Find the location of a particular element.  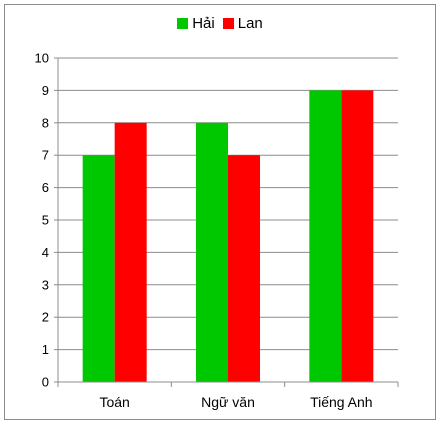

legend-swatch-lan is located at coordinates (228, 23).